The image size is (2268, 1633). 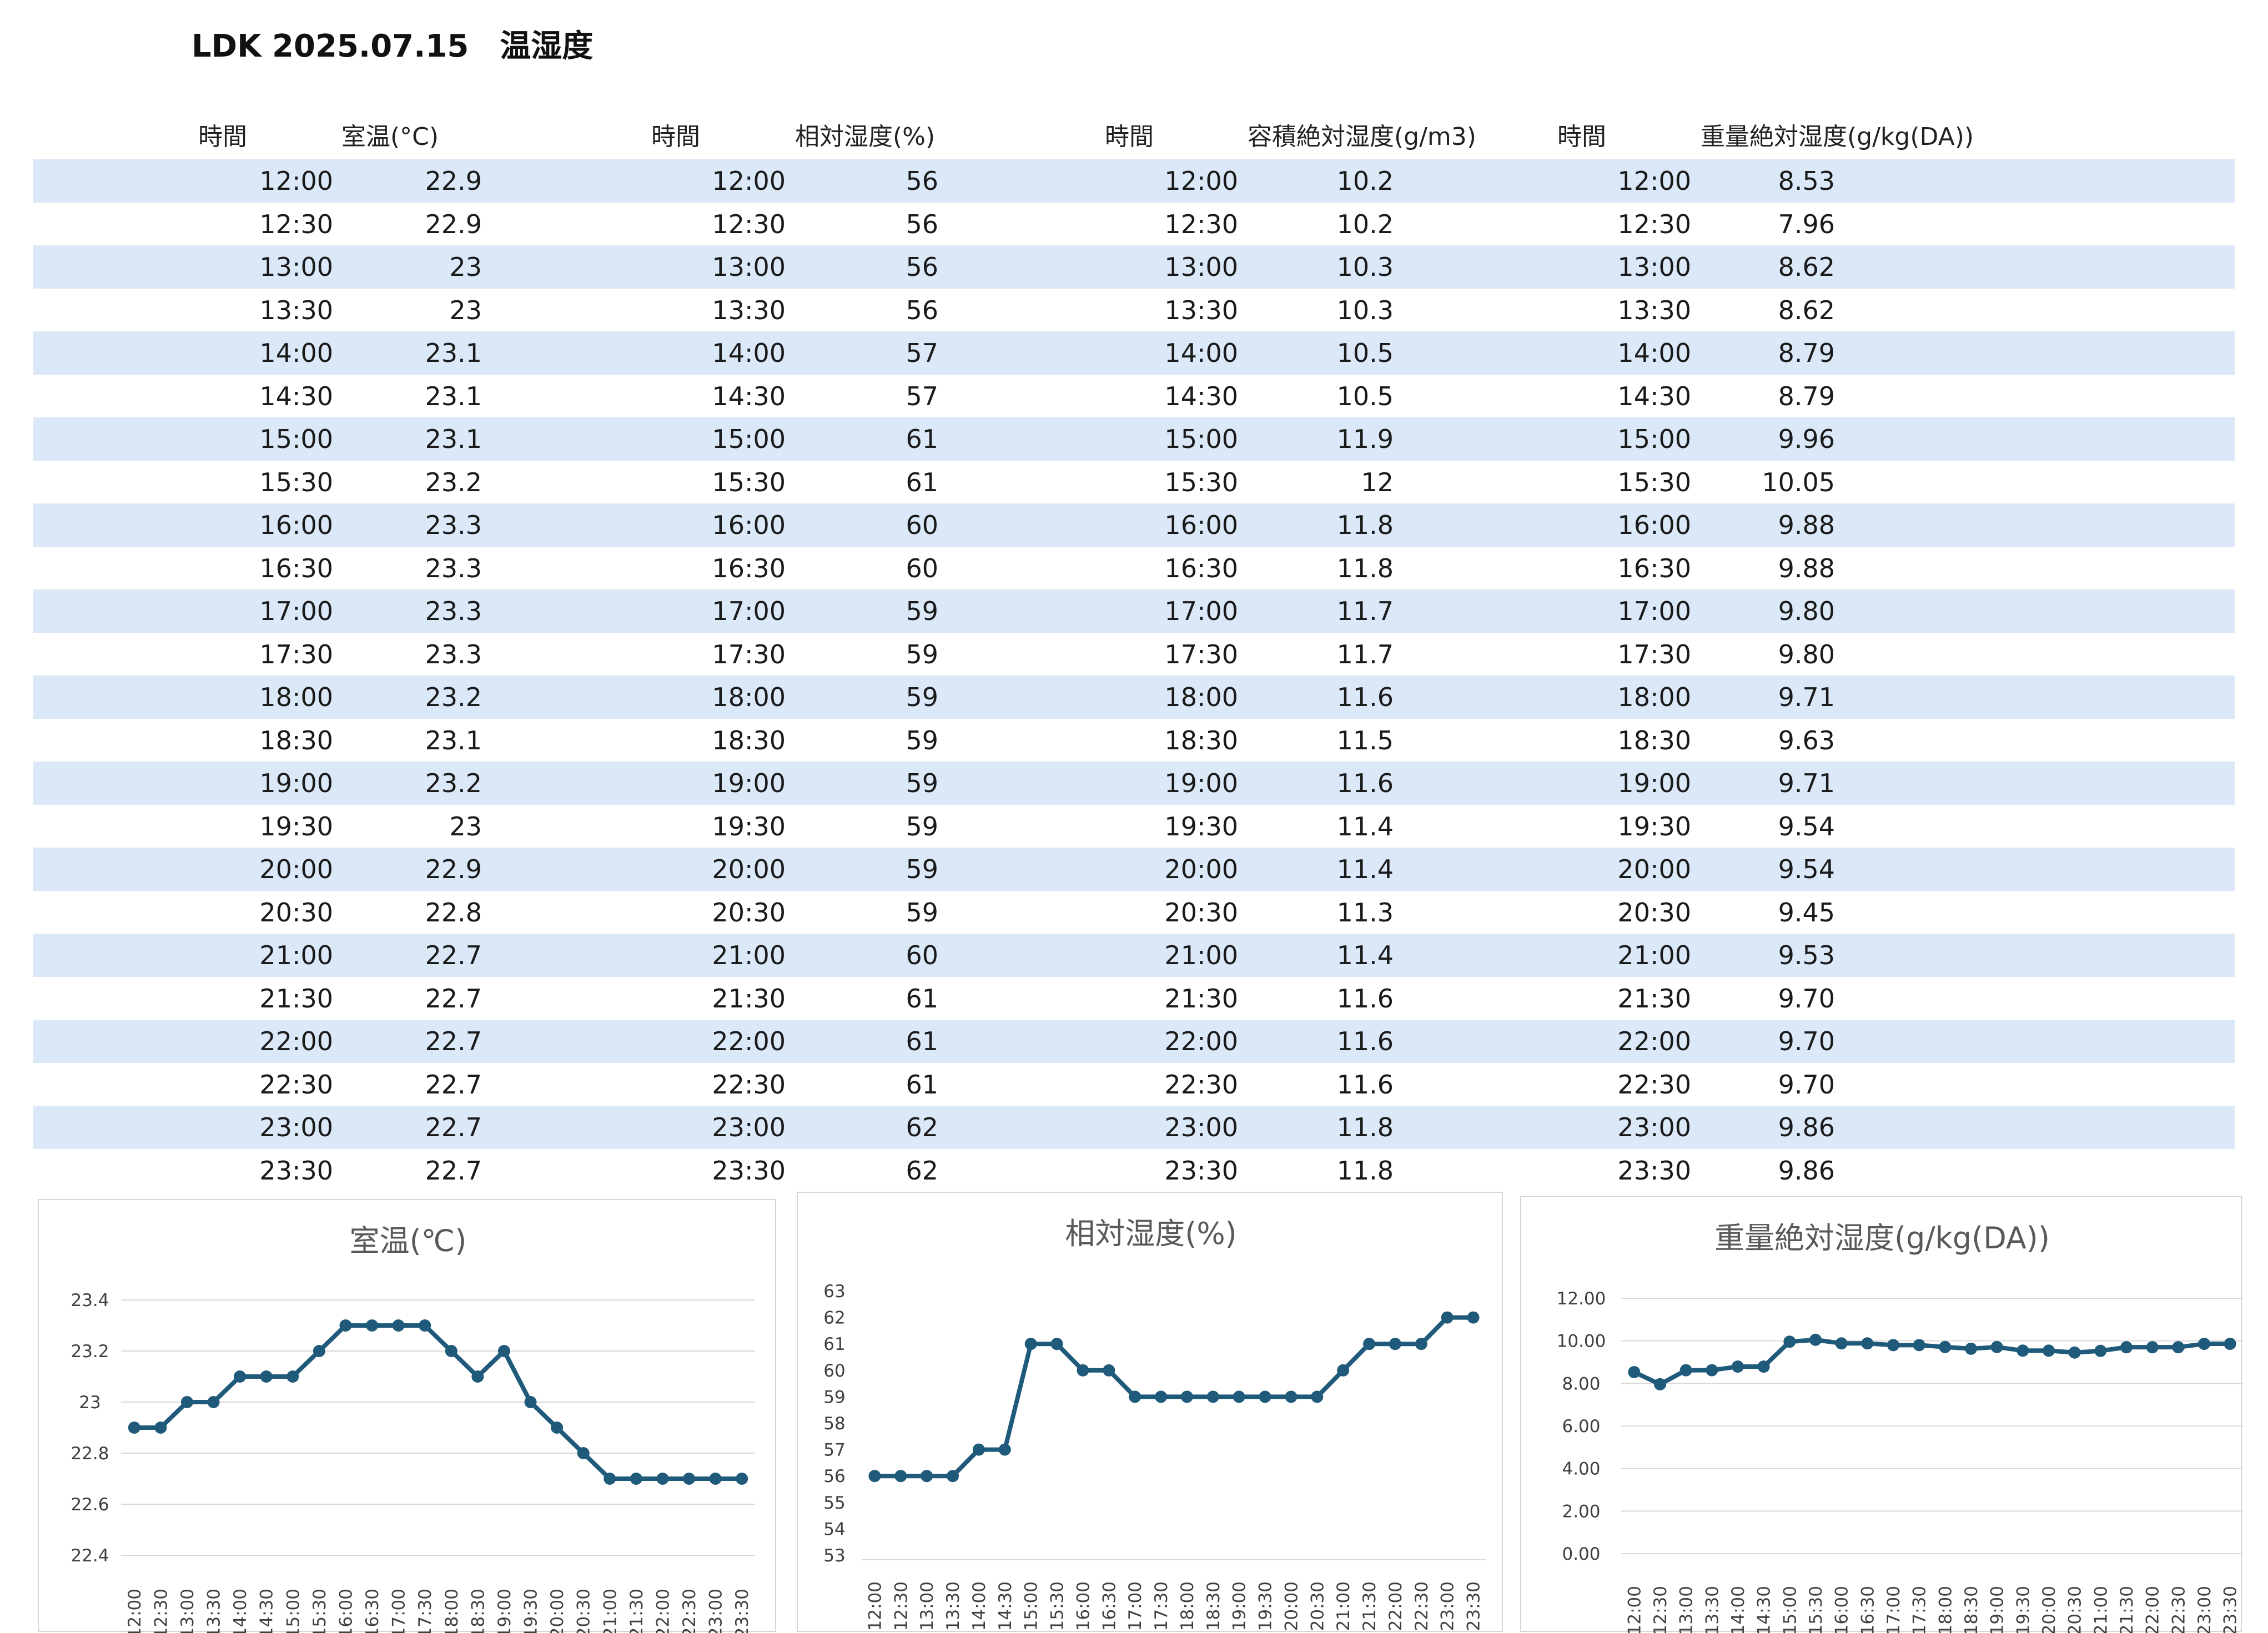 I want to click on table-cell: 8.53, so click(x=1806, y=181).